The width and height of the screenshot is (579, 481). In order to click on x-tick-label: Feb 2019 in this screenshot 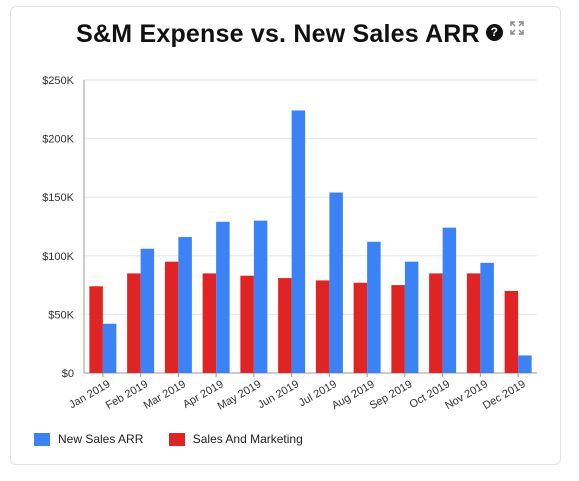, I will do `click(127, 395)`.